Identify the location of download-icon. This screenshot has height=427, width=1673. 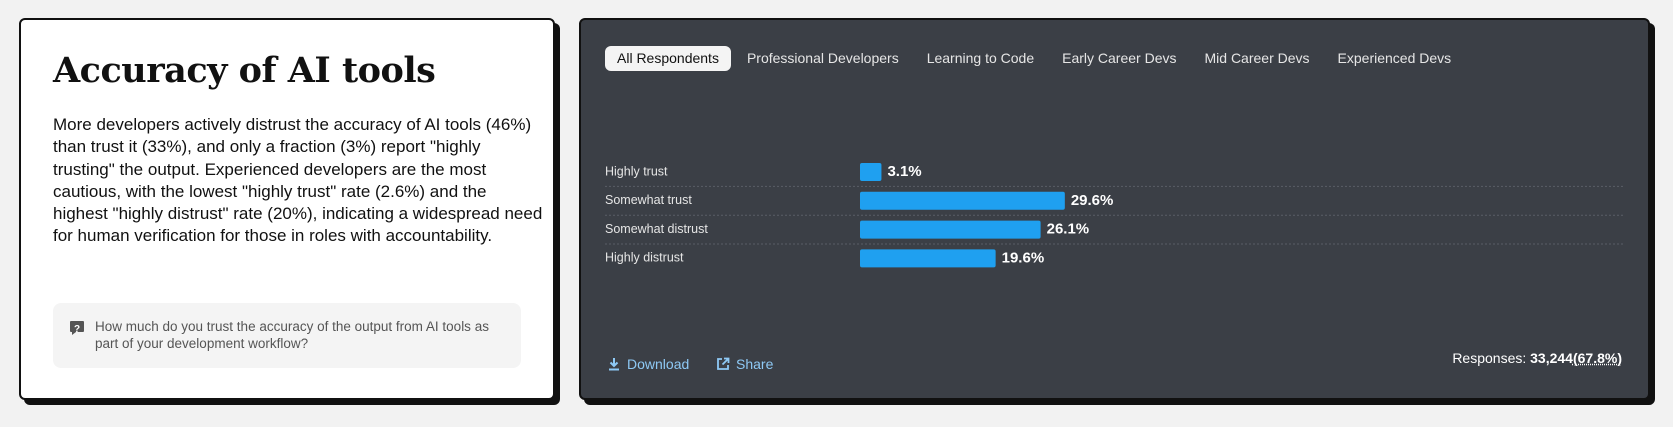
(614, 364).